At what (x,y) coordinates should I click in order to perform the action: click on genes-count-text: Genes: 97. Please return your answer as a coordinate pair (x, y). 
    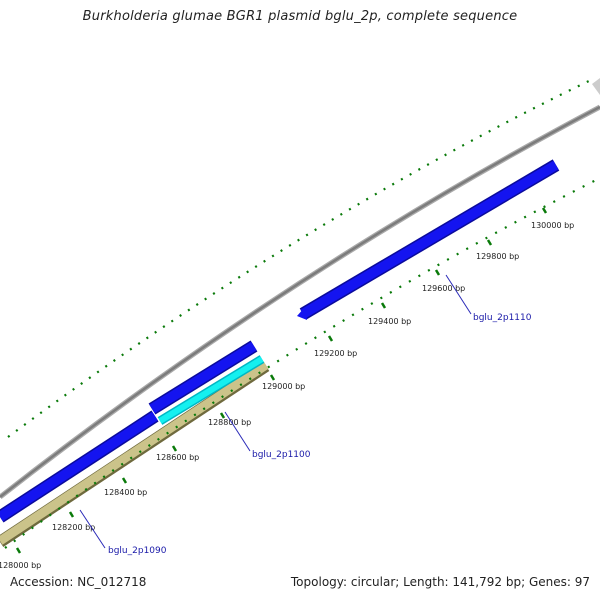
    Looking at the image, I should click on (559, 582).